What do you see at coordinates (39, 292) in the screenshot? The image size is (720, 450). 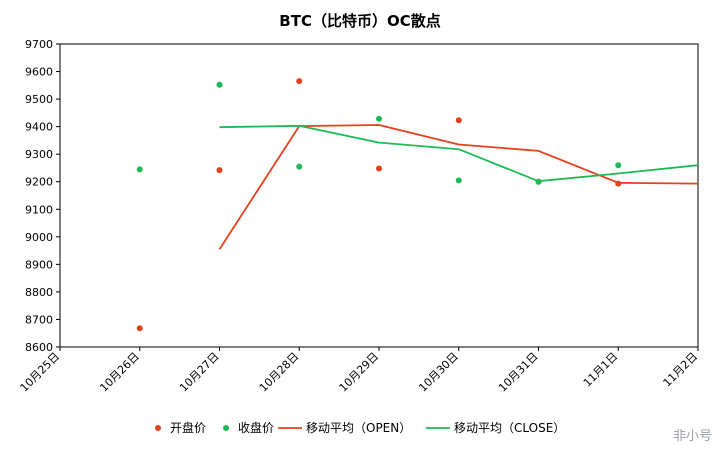 I see `y-tick-label: 8800` at bounding box center [39, 292].